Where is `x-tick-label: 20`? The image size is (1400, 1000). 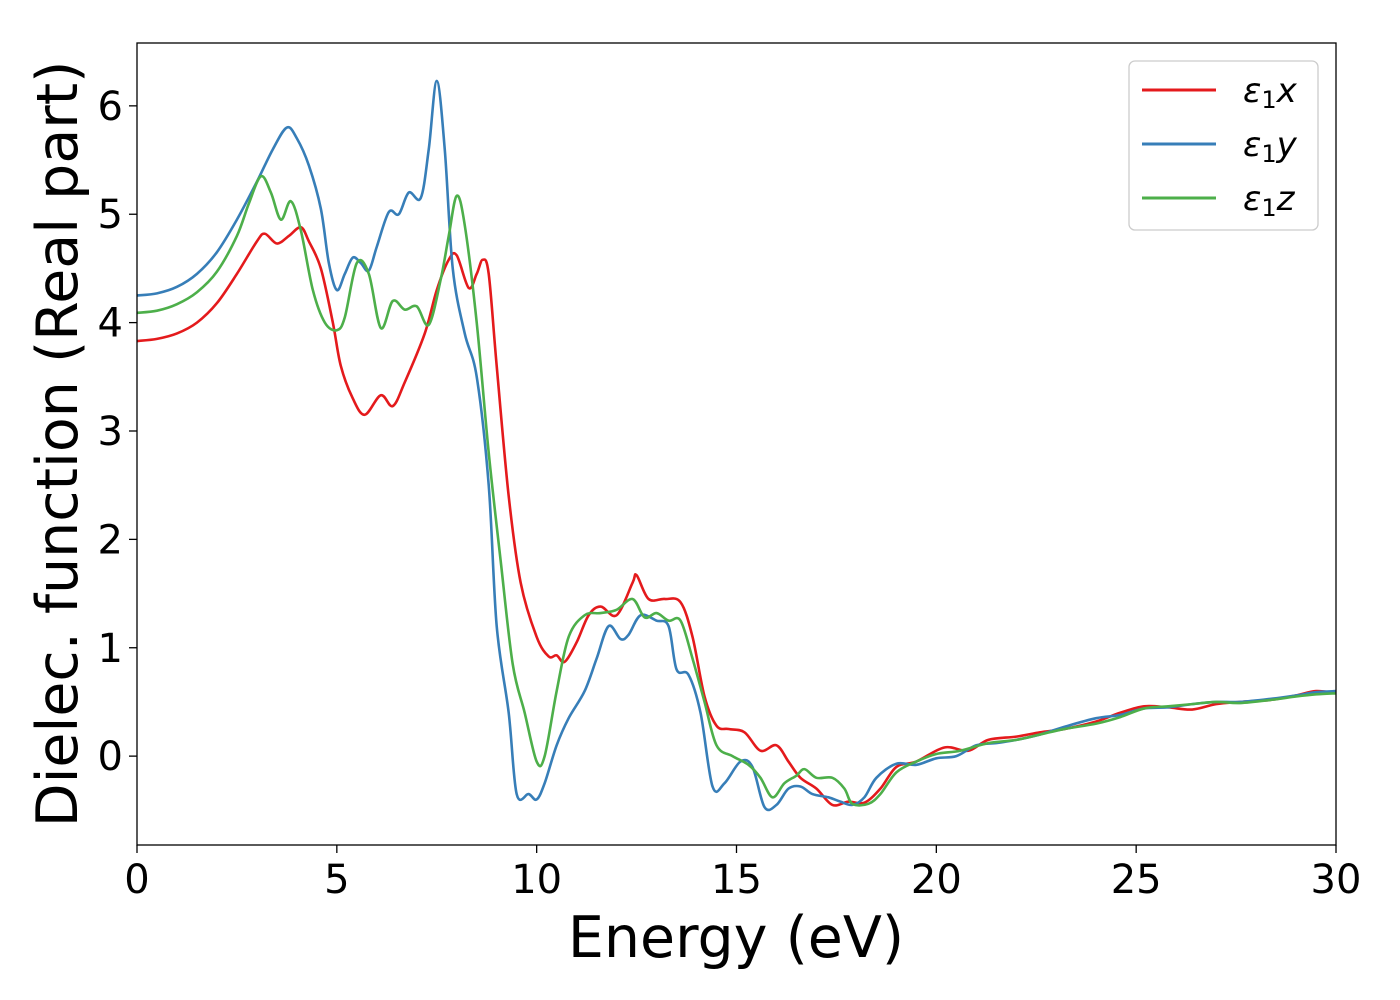
x-tick-label: 20 is located at coordinates (936, 880).